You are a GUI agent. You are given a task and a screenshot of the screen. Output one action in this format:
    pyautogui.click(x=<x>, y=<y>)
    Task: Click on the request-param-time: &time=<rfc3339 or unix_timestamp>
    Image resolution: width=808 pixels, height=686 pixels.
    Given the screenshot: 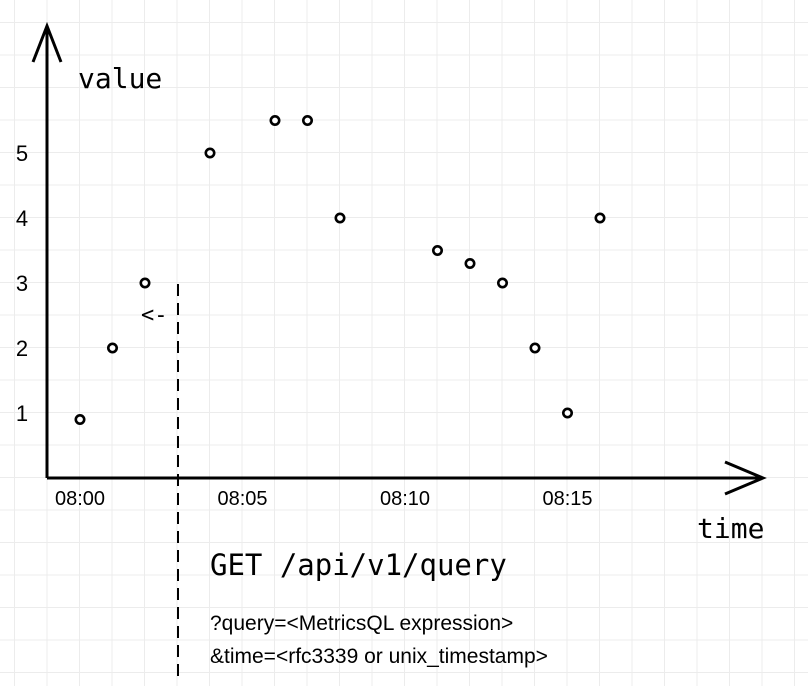 What is the action you would take?
    pyautogui.click(x=379, y=656)
    